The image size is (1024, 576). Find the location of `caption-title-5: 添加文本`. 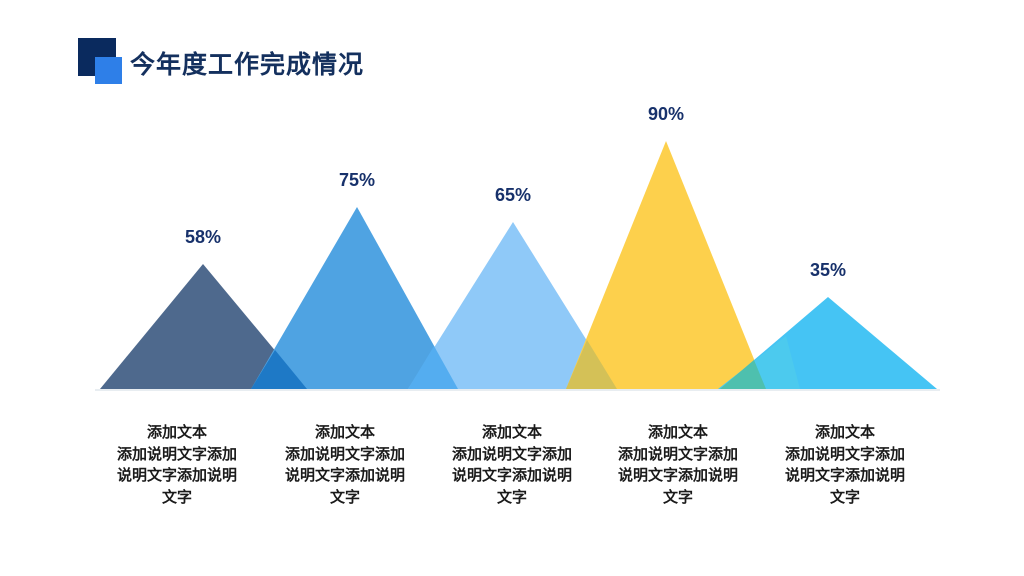

caption-title-5: 添加文本 is located at coordinates (844, 432).